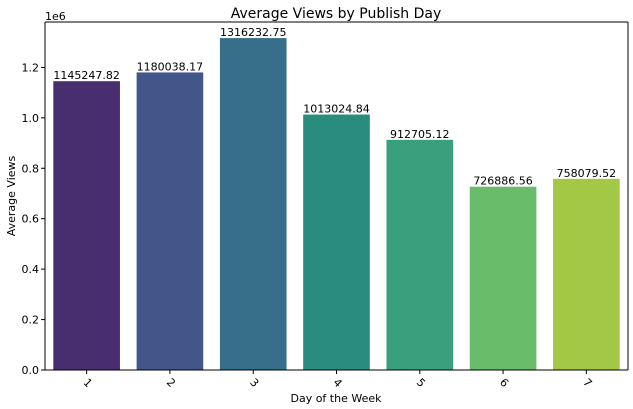 Image resolution: width=633 pixels, height=409 pixels. What do you see at coordinates (421, 383) in the screenshot?
I see `x-tick-label-5: 5` at bounding box center [421, 383].